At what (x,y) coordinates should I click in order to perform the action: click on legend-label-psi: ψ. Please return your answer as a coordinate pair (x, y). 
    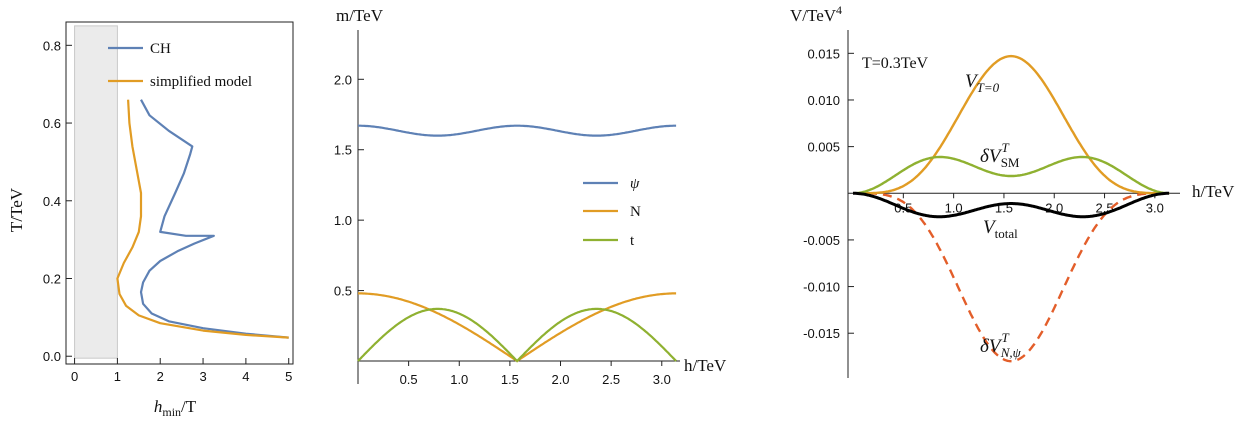
    Looking at the image, I should click on (635, 184).